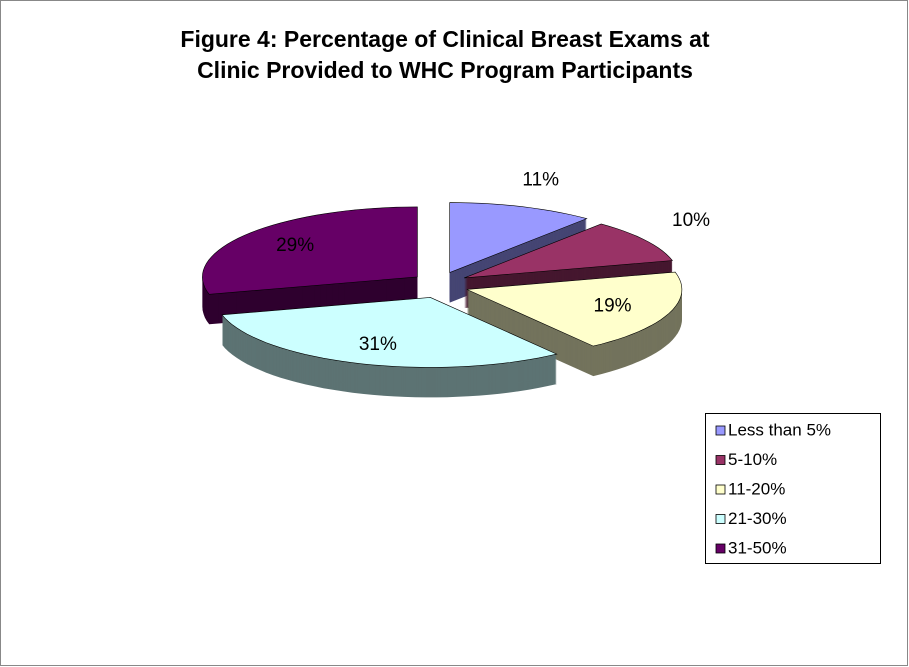 This screenshot has height=667, width=909. What do you see at coordinates (540, 179) in the screenshot?
I see `data-label: 11%` at bounding box center [540, 179].